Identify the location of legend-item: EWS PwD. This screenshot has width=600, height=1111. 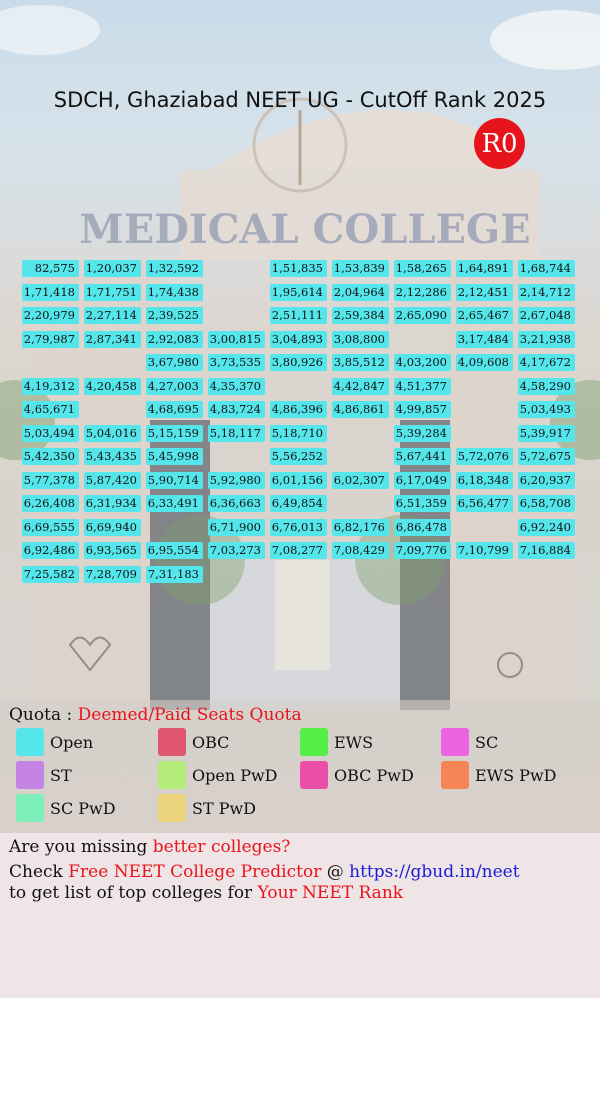
(498, 775).